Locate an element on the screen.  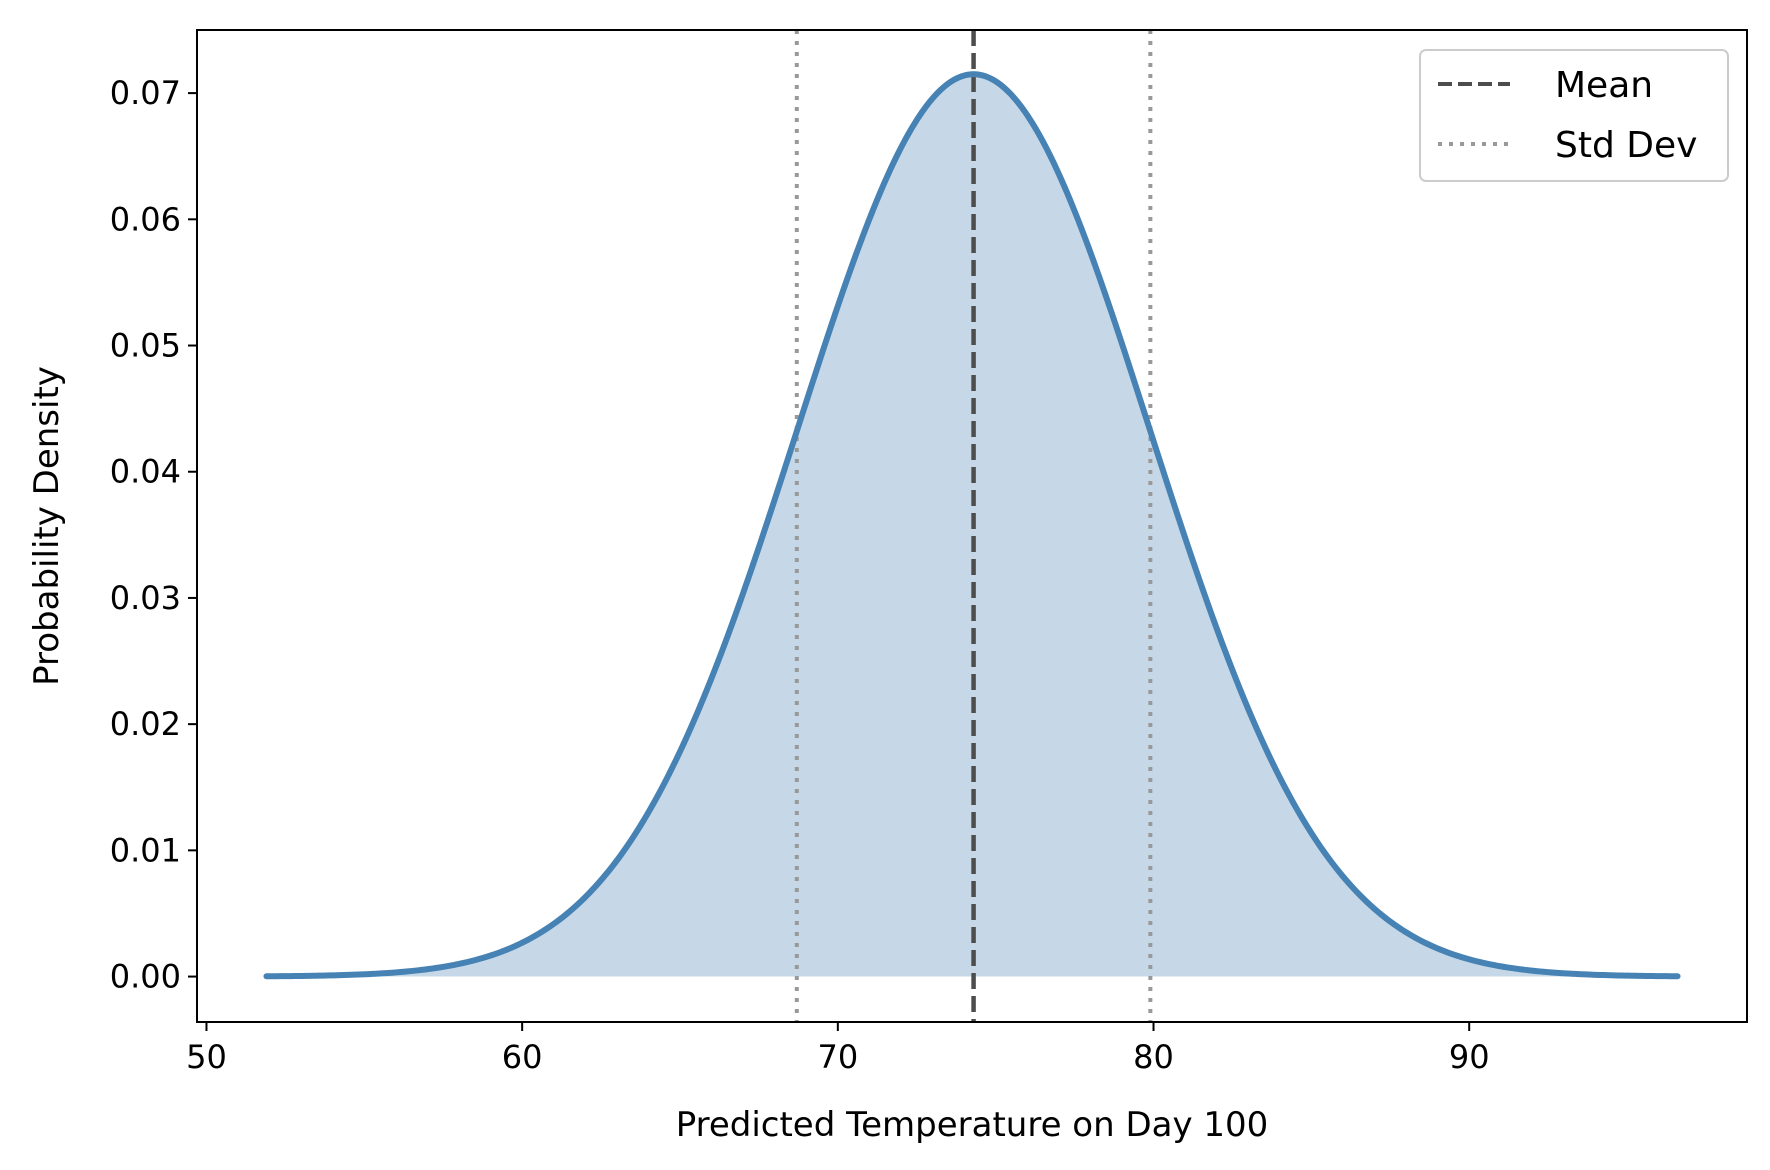
legend-box is located at coordinates (1574, 115).